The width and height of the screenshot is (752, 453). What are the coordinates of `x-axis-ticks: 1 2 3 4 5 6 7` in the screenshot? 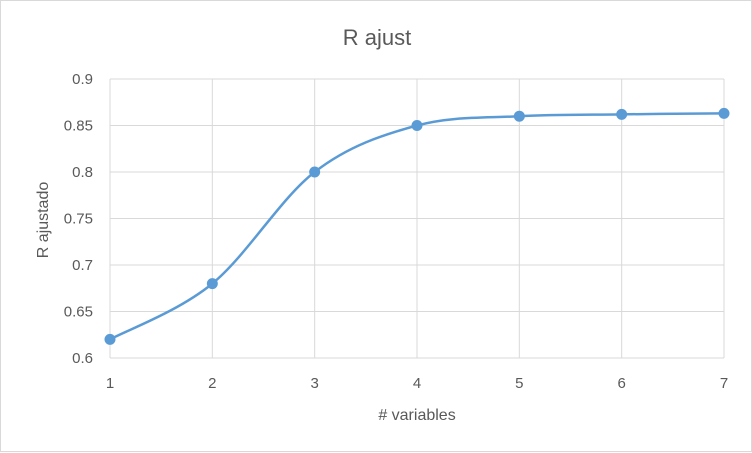 It's located at (417, 383).